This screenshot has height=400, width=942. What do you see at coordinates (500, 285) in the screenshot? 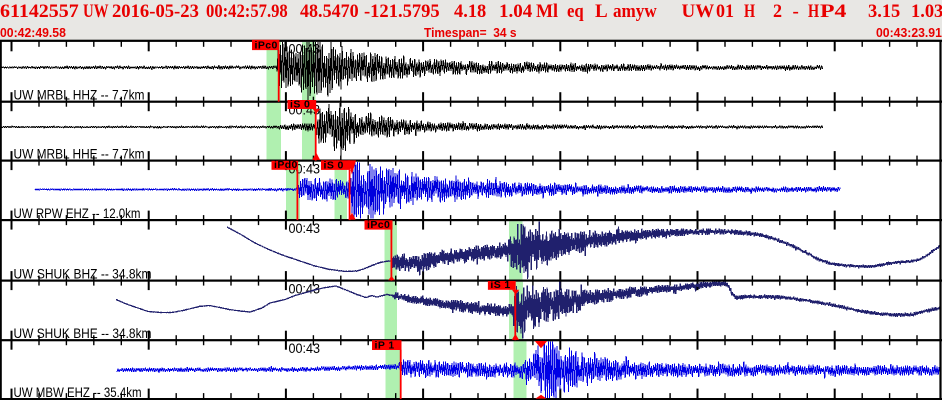
I see `svg-text: iS 1` at bounding box center [500, 285].